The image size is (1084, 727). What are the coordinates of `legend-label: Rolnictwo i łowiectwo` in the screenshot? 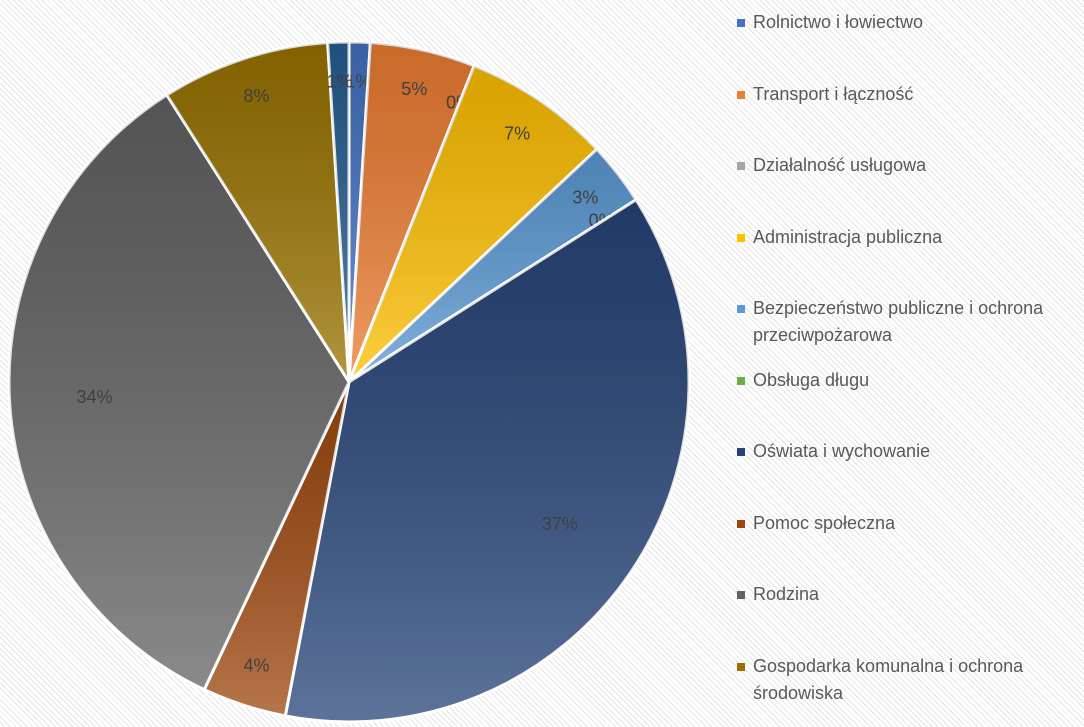 It's located at (838, 22).